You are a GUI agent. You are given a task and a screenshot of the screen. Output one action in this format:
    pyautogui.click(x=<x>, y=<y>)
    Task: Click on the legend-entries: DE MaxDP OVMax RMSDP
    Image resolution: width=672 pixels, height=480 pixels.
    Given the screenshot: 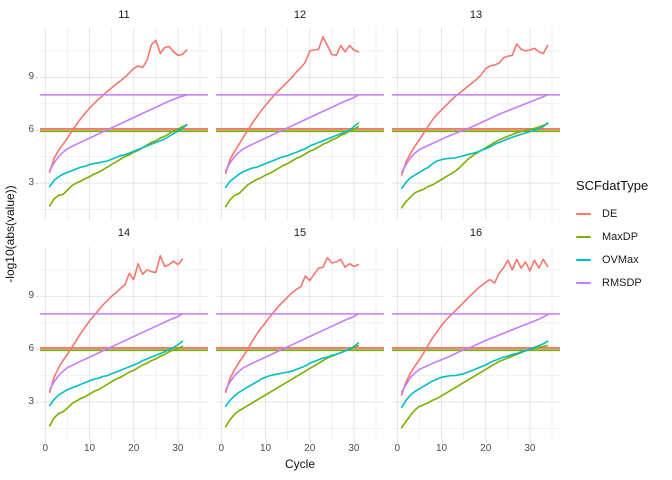 What is the action you would take?
    pyautogui.click(x=624, y=248)
    